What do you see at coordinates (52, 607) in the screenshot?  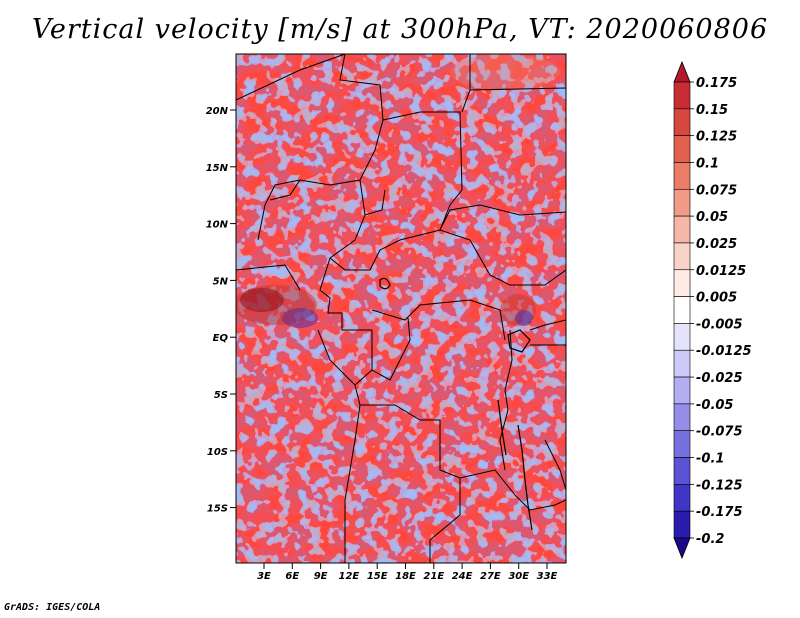 I see `grads-credit: GrADS: IGES/COLA` at bounding box center [52, 607].